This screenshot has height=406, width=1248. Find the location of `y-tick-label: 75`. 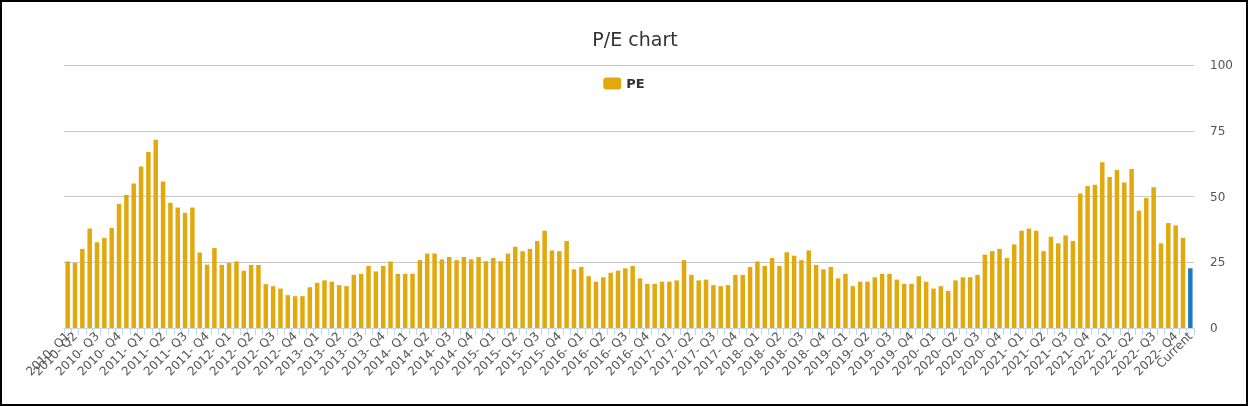

y-tick-label: 75 is located at coordinates (1218, 130).